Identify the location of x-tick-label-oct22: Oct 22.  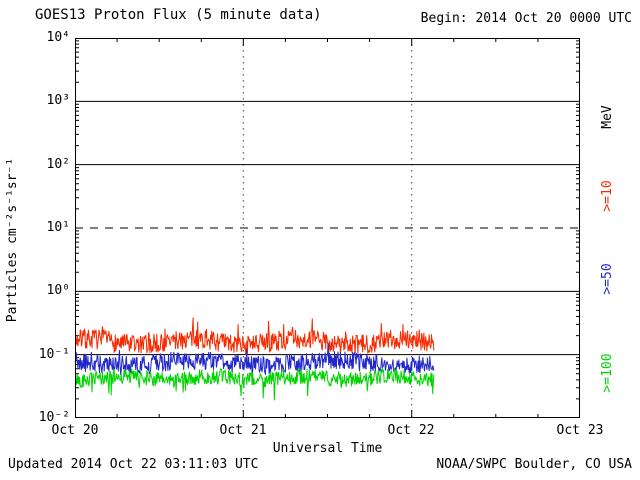
(411, 430).